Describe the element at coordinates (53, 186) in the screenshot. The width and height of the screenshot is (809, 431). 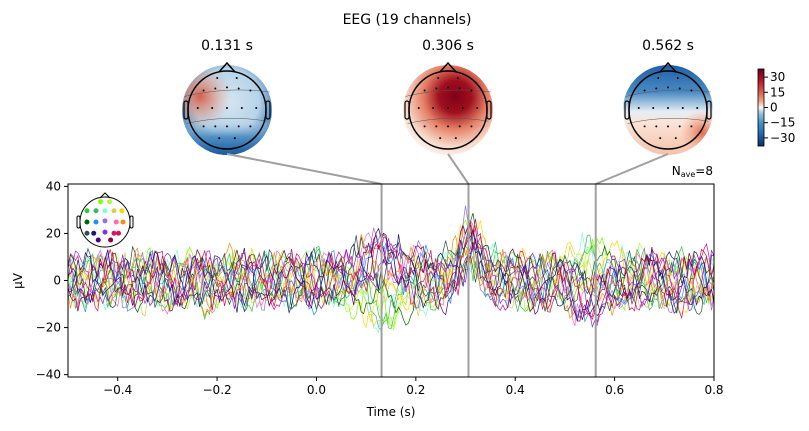
I see `y-tick-label: 40` at that location.